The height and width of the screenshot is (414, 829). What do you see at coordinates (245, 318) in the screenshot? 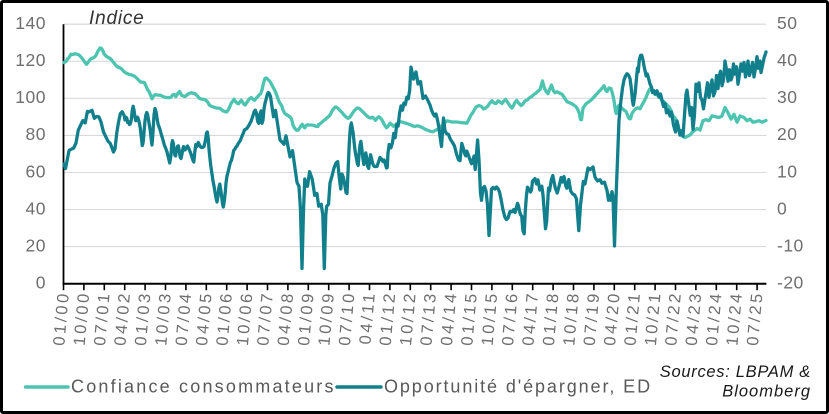
I see `svg-text: 10/06` at bounding box center [245, 318].